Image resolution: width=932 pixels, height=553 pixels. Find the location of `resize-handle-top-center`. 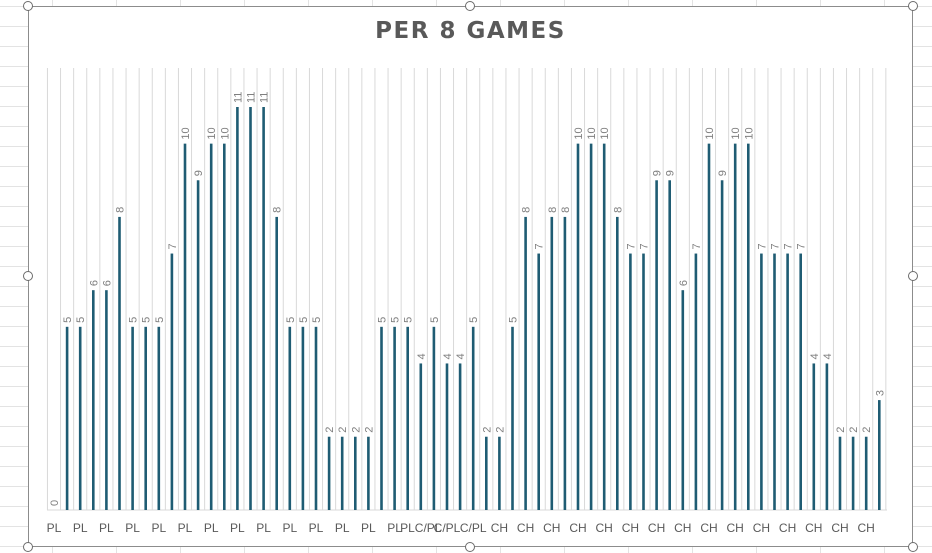

resize-handle-top-center is located at coordinates (470, 6).